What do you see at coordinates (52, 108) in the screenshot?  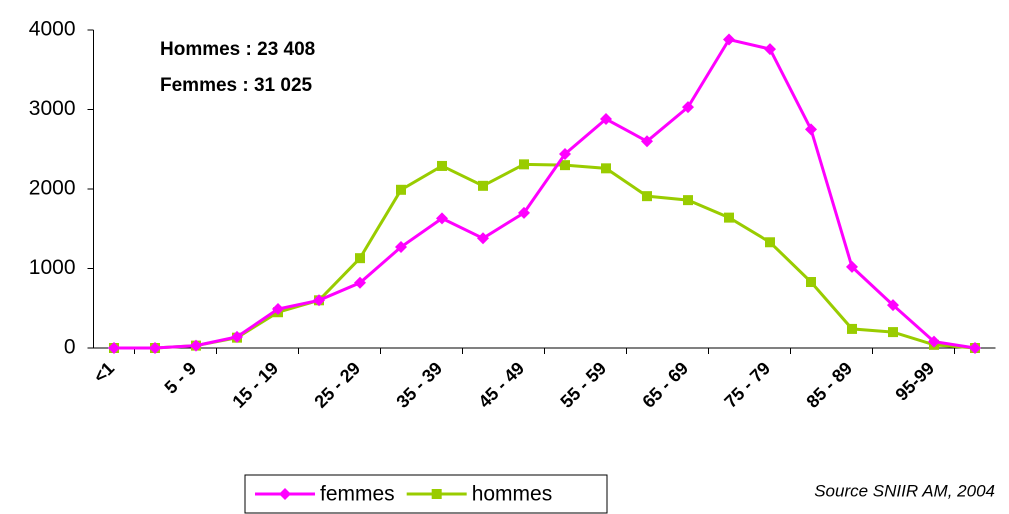 I see `y-tick-label: 3000` at bounding box center [52, 108].